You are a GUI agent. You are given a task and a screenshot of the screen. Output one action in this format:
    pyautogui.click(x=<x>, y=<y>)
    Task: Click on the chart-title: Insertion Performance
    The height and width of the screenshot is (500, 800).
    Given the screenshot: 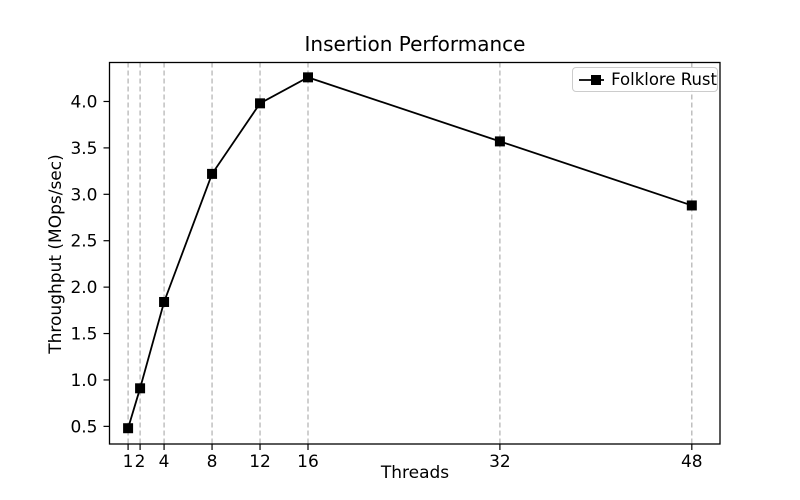 What is the action you would take?
    pyautogui.click(x=415, y=44)
    